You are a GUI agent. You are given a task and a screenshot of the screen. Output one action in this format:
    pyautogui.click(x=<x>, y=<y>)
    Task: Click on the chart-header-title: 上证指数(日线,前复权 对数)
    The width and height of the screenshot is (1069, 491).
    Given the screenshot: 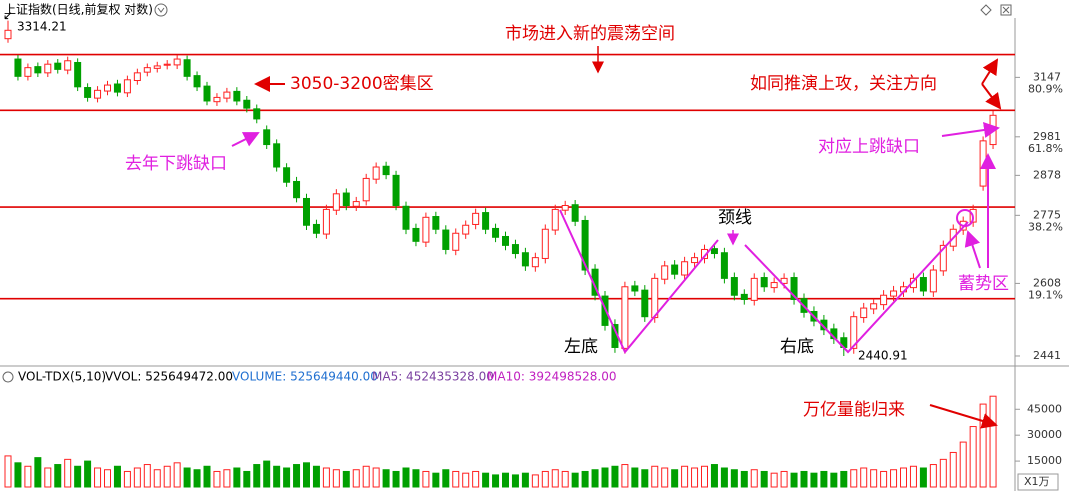 What is the action you would take?
    pyautogui.click(x=78, y=9)
    